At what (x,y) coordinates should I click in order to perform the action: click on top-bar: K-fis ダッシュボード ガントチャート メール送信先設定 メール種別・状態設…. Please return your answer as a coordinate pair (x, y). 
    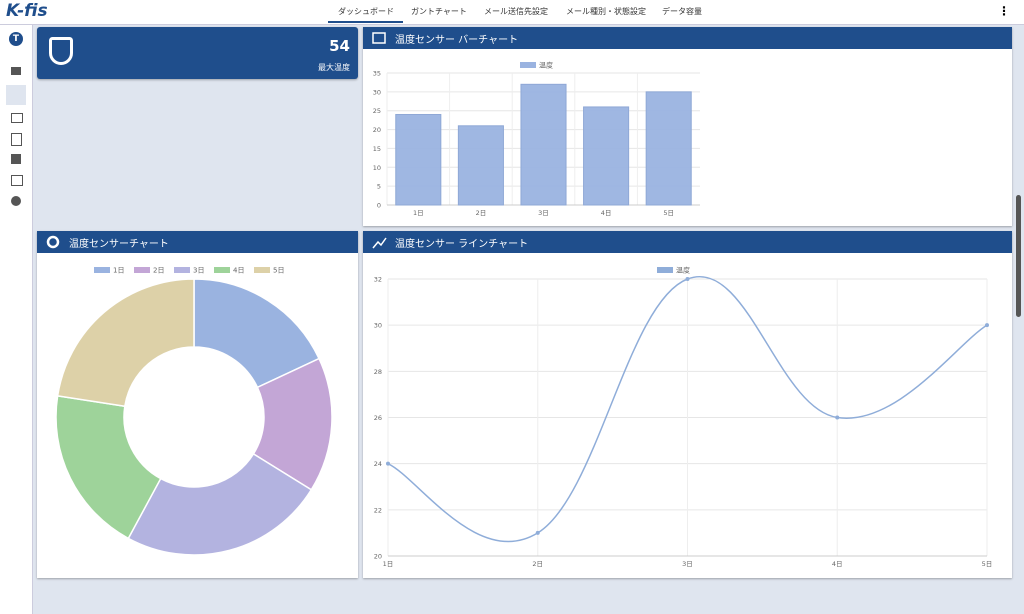
    Looking at the image, I should click on (512, 12).